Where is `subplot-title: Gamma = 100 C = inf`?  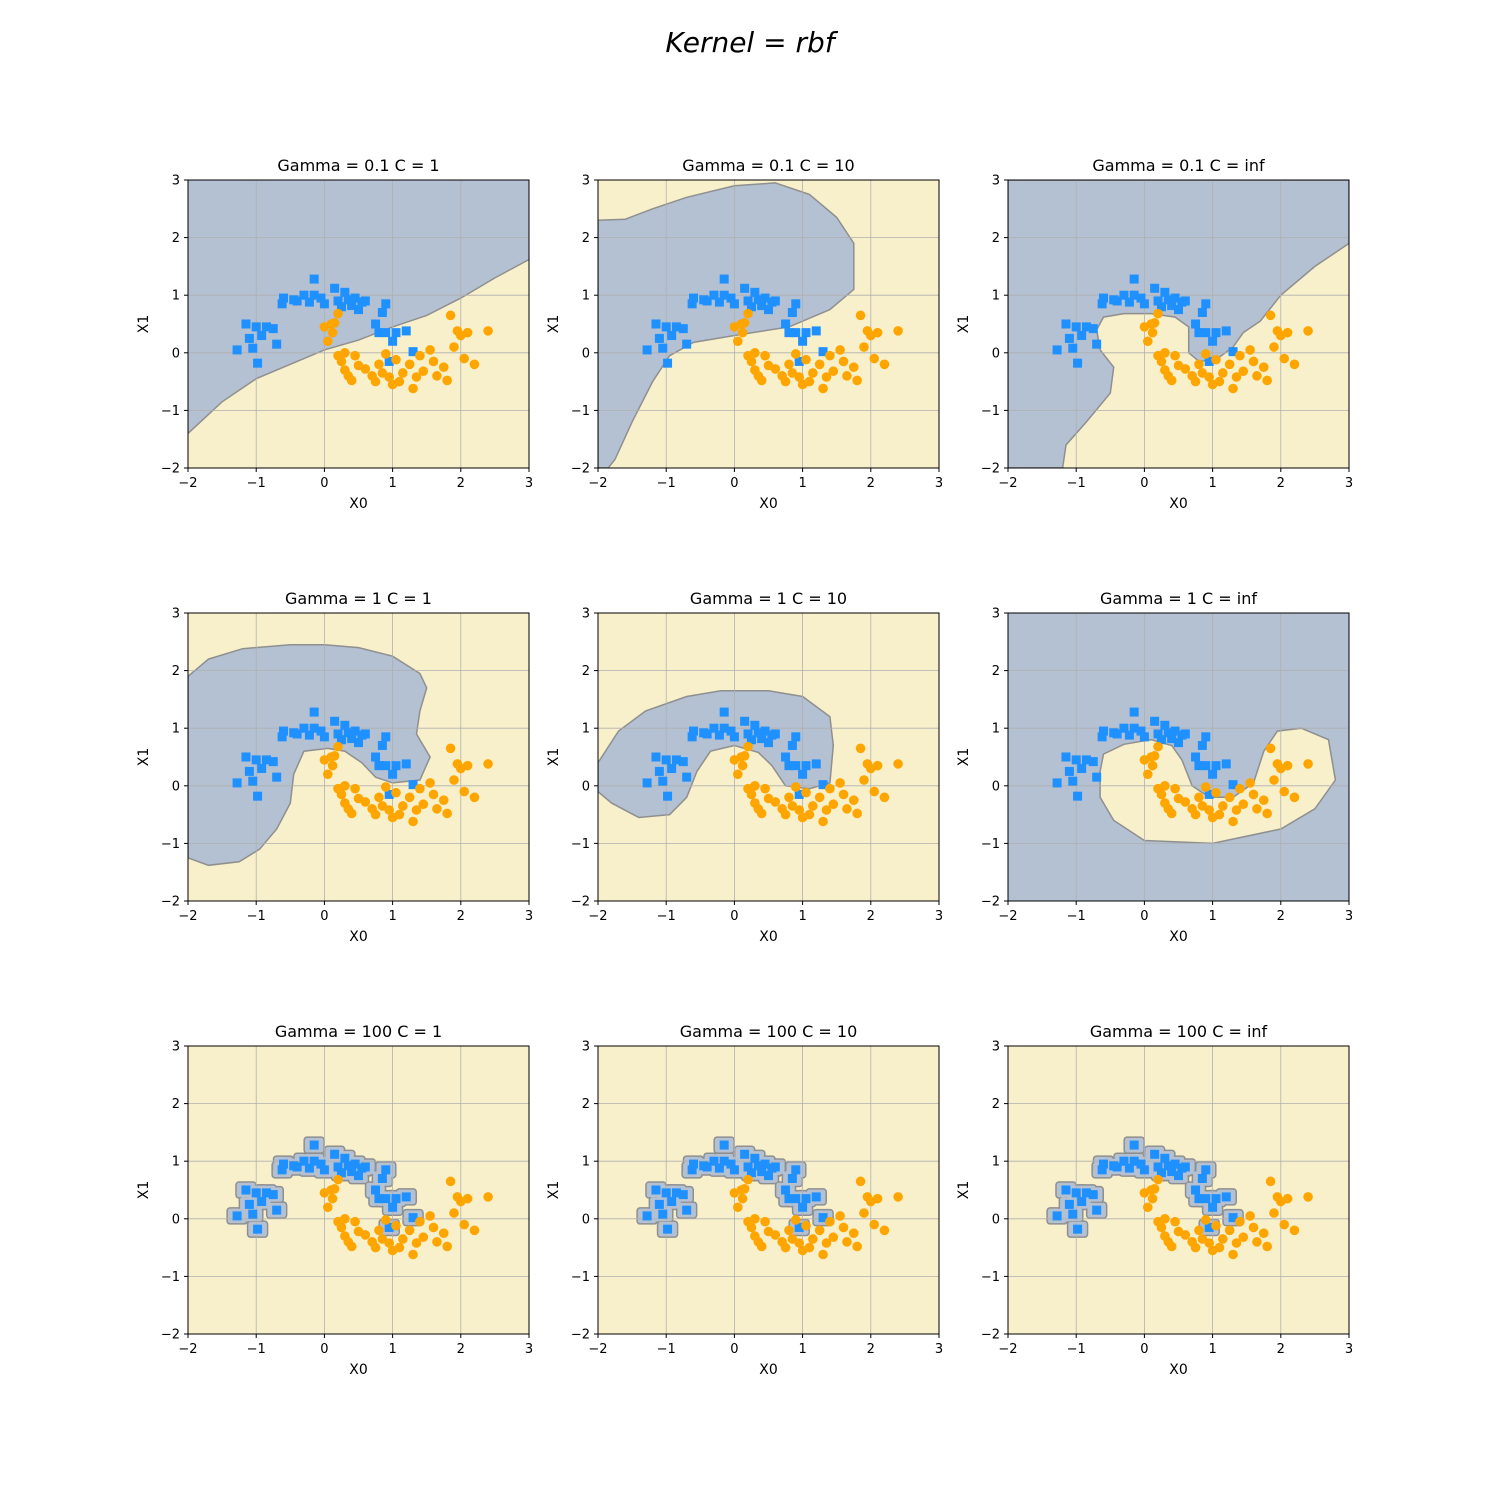
subplot-title: Gamma = 100 C = inf is located at coordinates (1179, 1031).